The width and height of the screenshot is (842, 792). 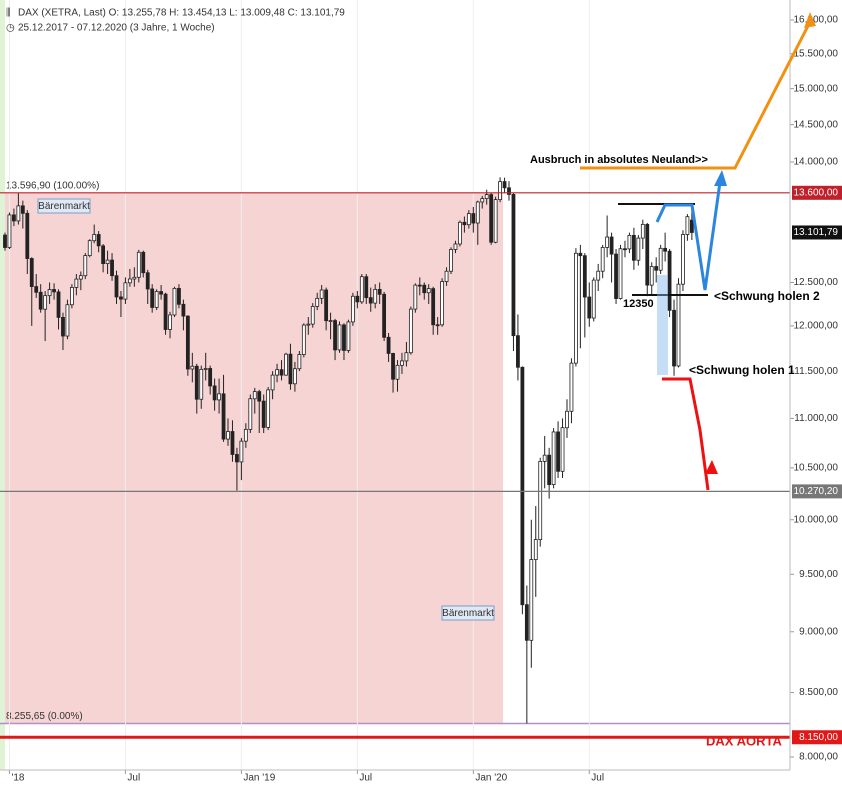 I want to click on header-icon: ⫼, so click(x=8, y=13).